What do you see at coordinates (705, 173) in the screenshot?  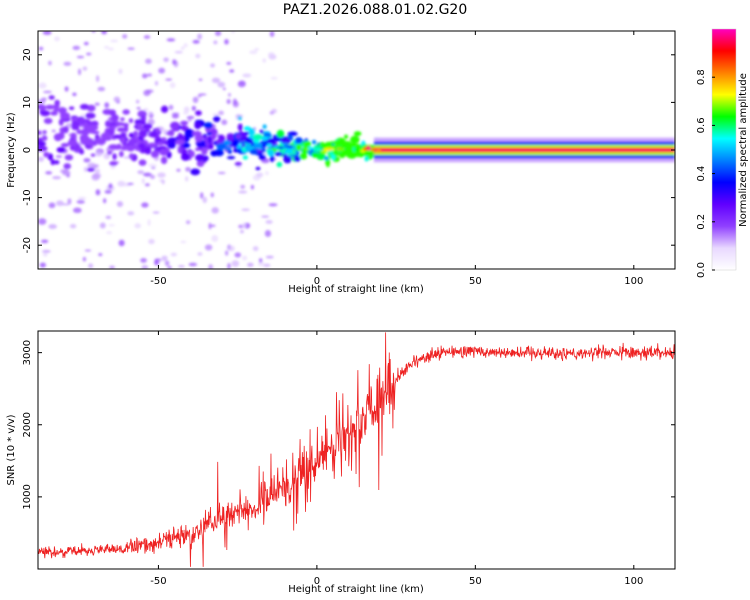 I see `colorbar-ticks: 0.0 0.2 0.4 0.6 0.8` at bounding box center [705, 173].